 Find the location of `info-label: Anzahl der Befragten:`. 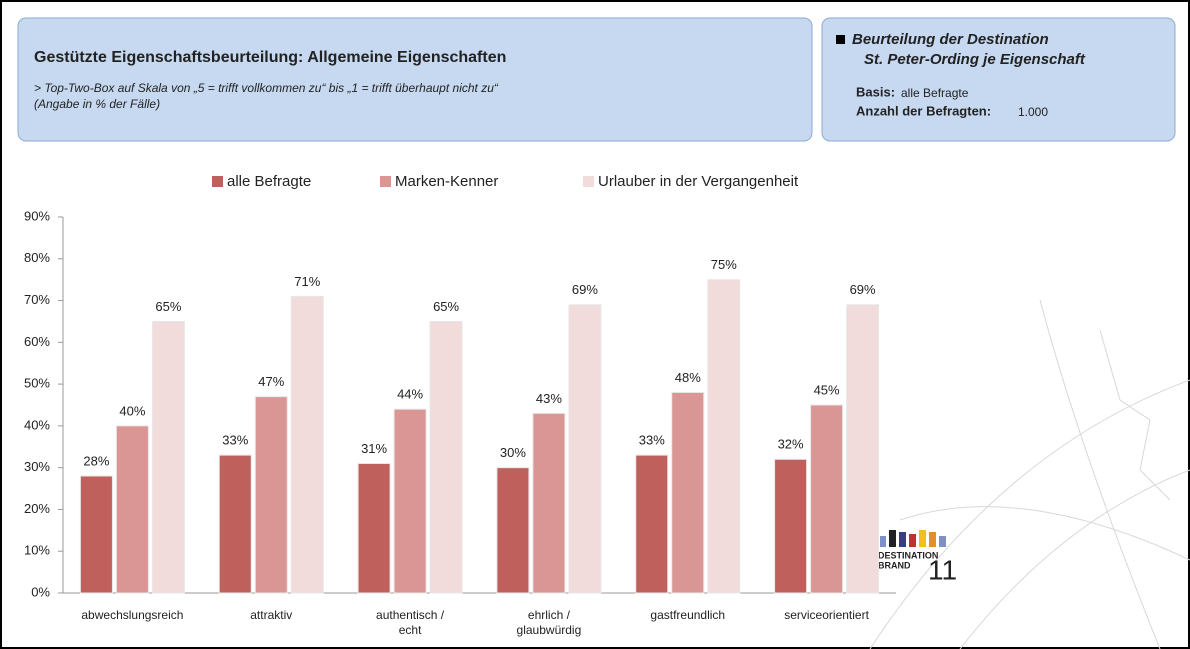

info-label: Anzahl der Befragten: is located at coordinates (923, 110).